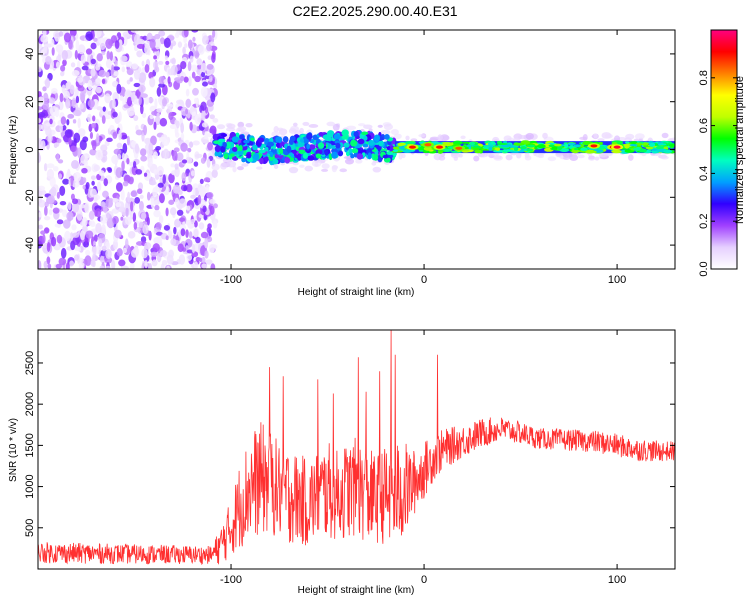 The image size is (750, 600). What do you see at coordinates (717, 173) in the screenshot?
I see `colorbar-ticks: 0.0 0.2 0.4 0.6 0.8` at bounding box center [717, 173].